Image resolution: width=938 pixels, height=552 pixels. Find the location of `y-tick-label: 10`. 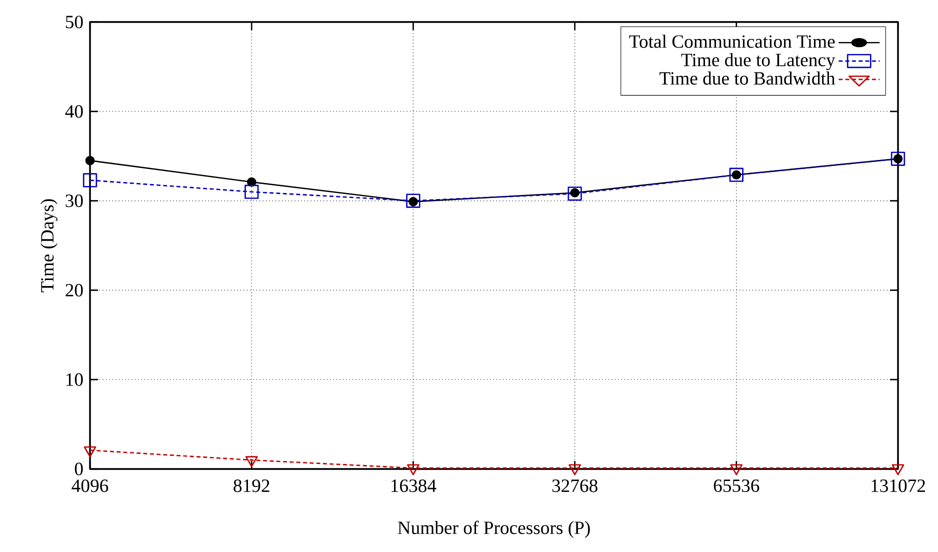

y-tick-label: 10 is located at coordinates (74, 379).